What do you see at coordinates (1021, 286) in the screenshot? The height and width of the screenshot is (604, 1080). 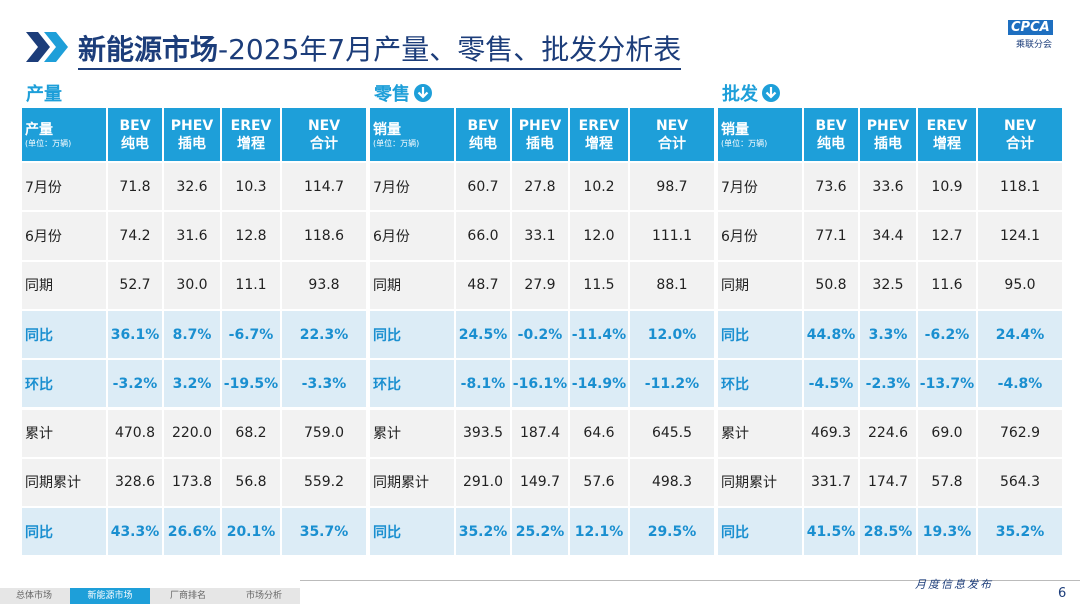 I see `cell-value: 95.0` at bounding box center [1021, 286].